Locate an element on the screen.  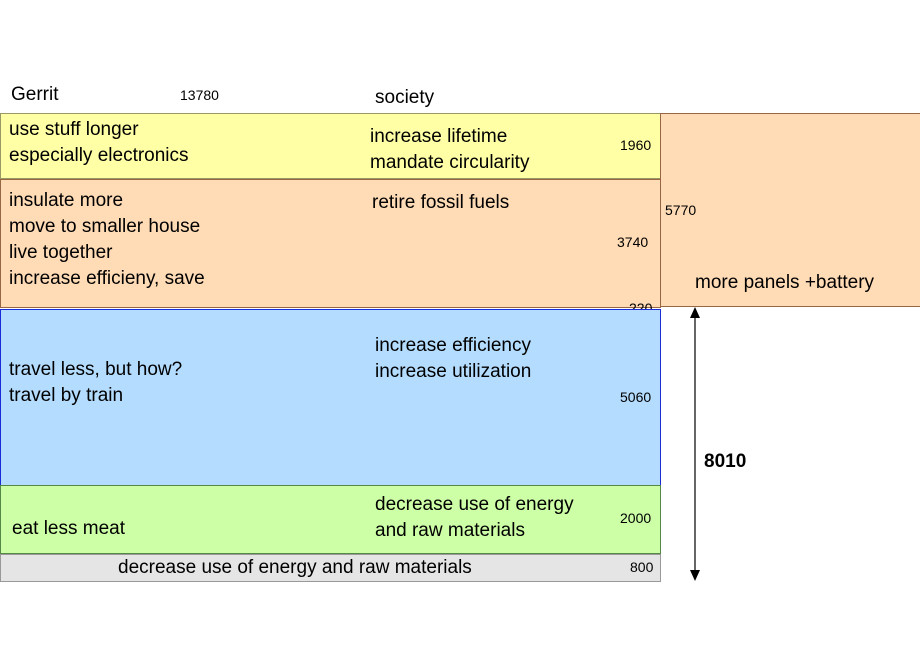
travel-personal-line: travel by train is located at coordinates (66, 395).